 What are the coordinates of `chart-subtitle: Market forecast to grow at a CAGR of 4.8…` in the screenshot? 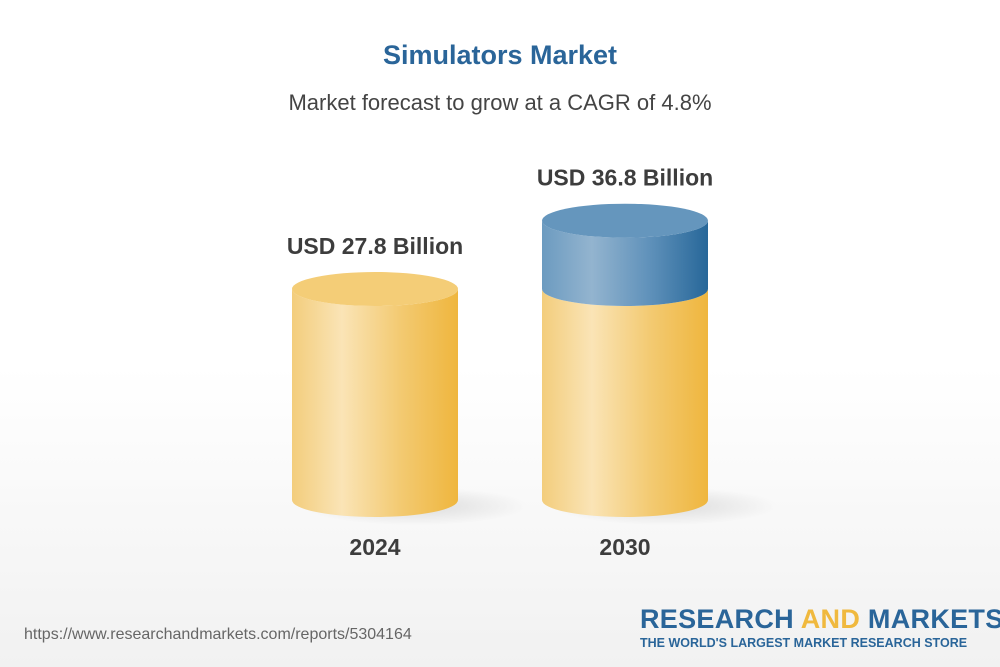 It's located at (500, 102).